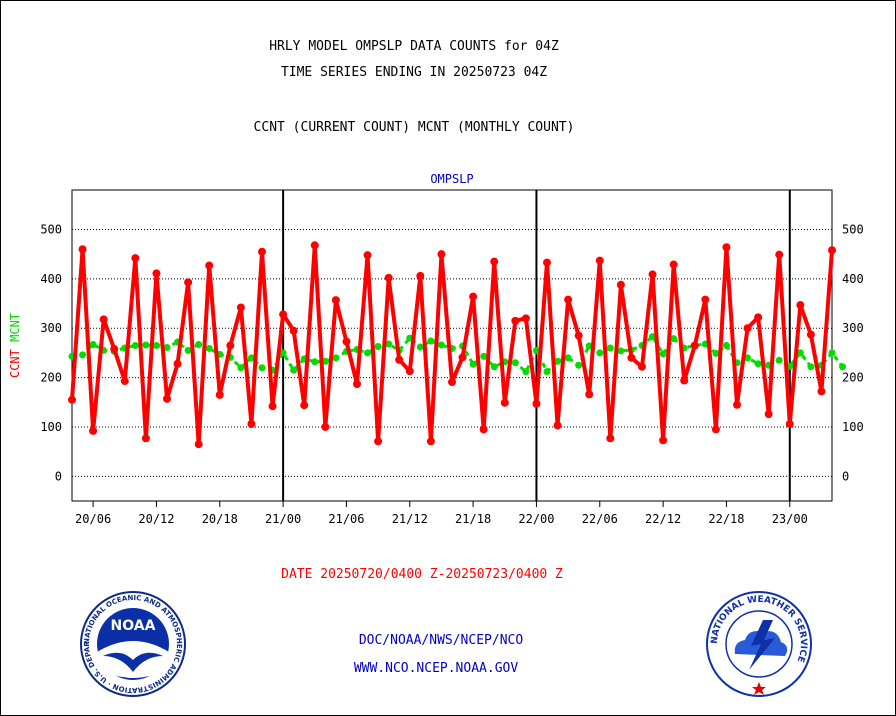  Describe the element at coordinates (853, 328) in the screenshot. I see `ytick-label-right: 300` at that location.